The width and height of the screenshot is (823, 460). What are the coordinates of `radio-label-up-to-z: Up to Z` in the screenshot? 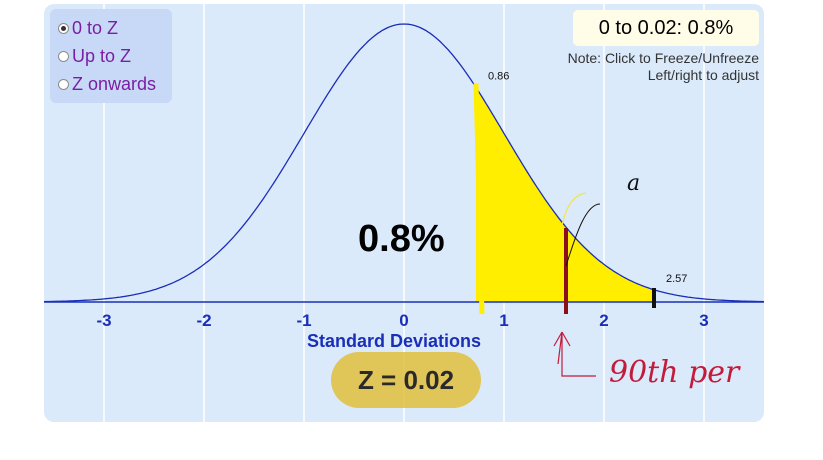 It's located at (102, 55).